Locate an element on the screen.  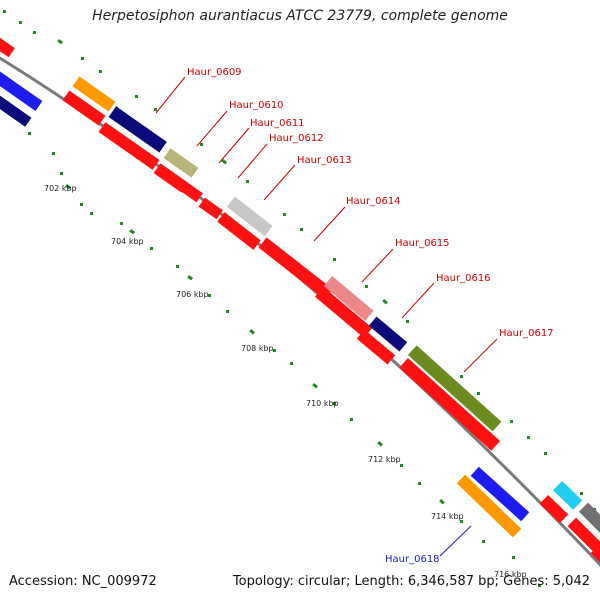
scale-label-714: 714 kbp is located at coordinates (447, 516).